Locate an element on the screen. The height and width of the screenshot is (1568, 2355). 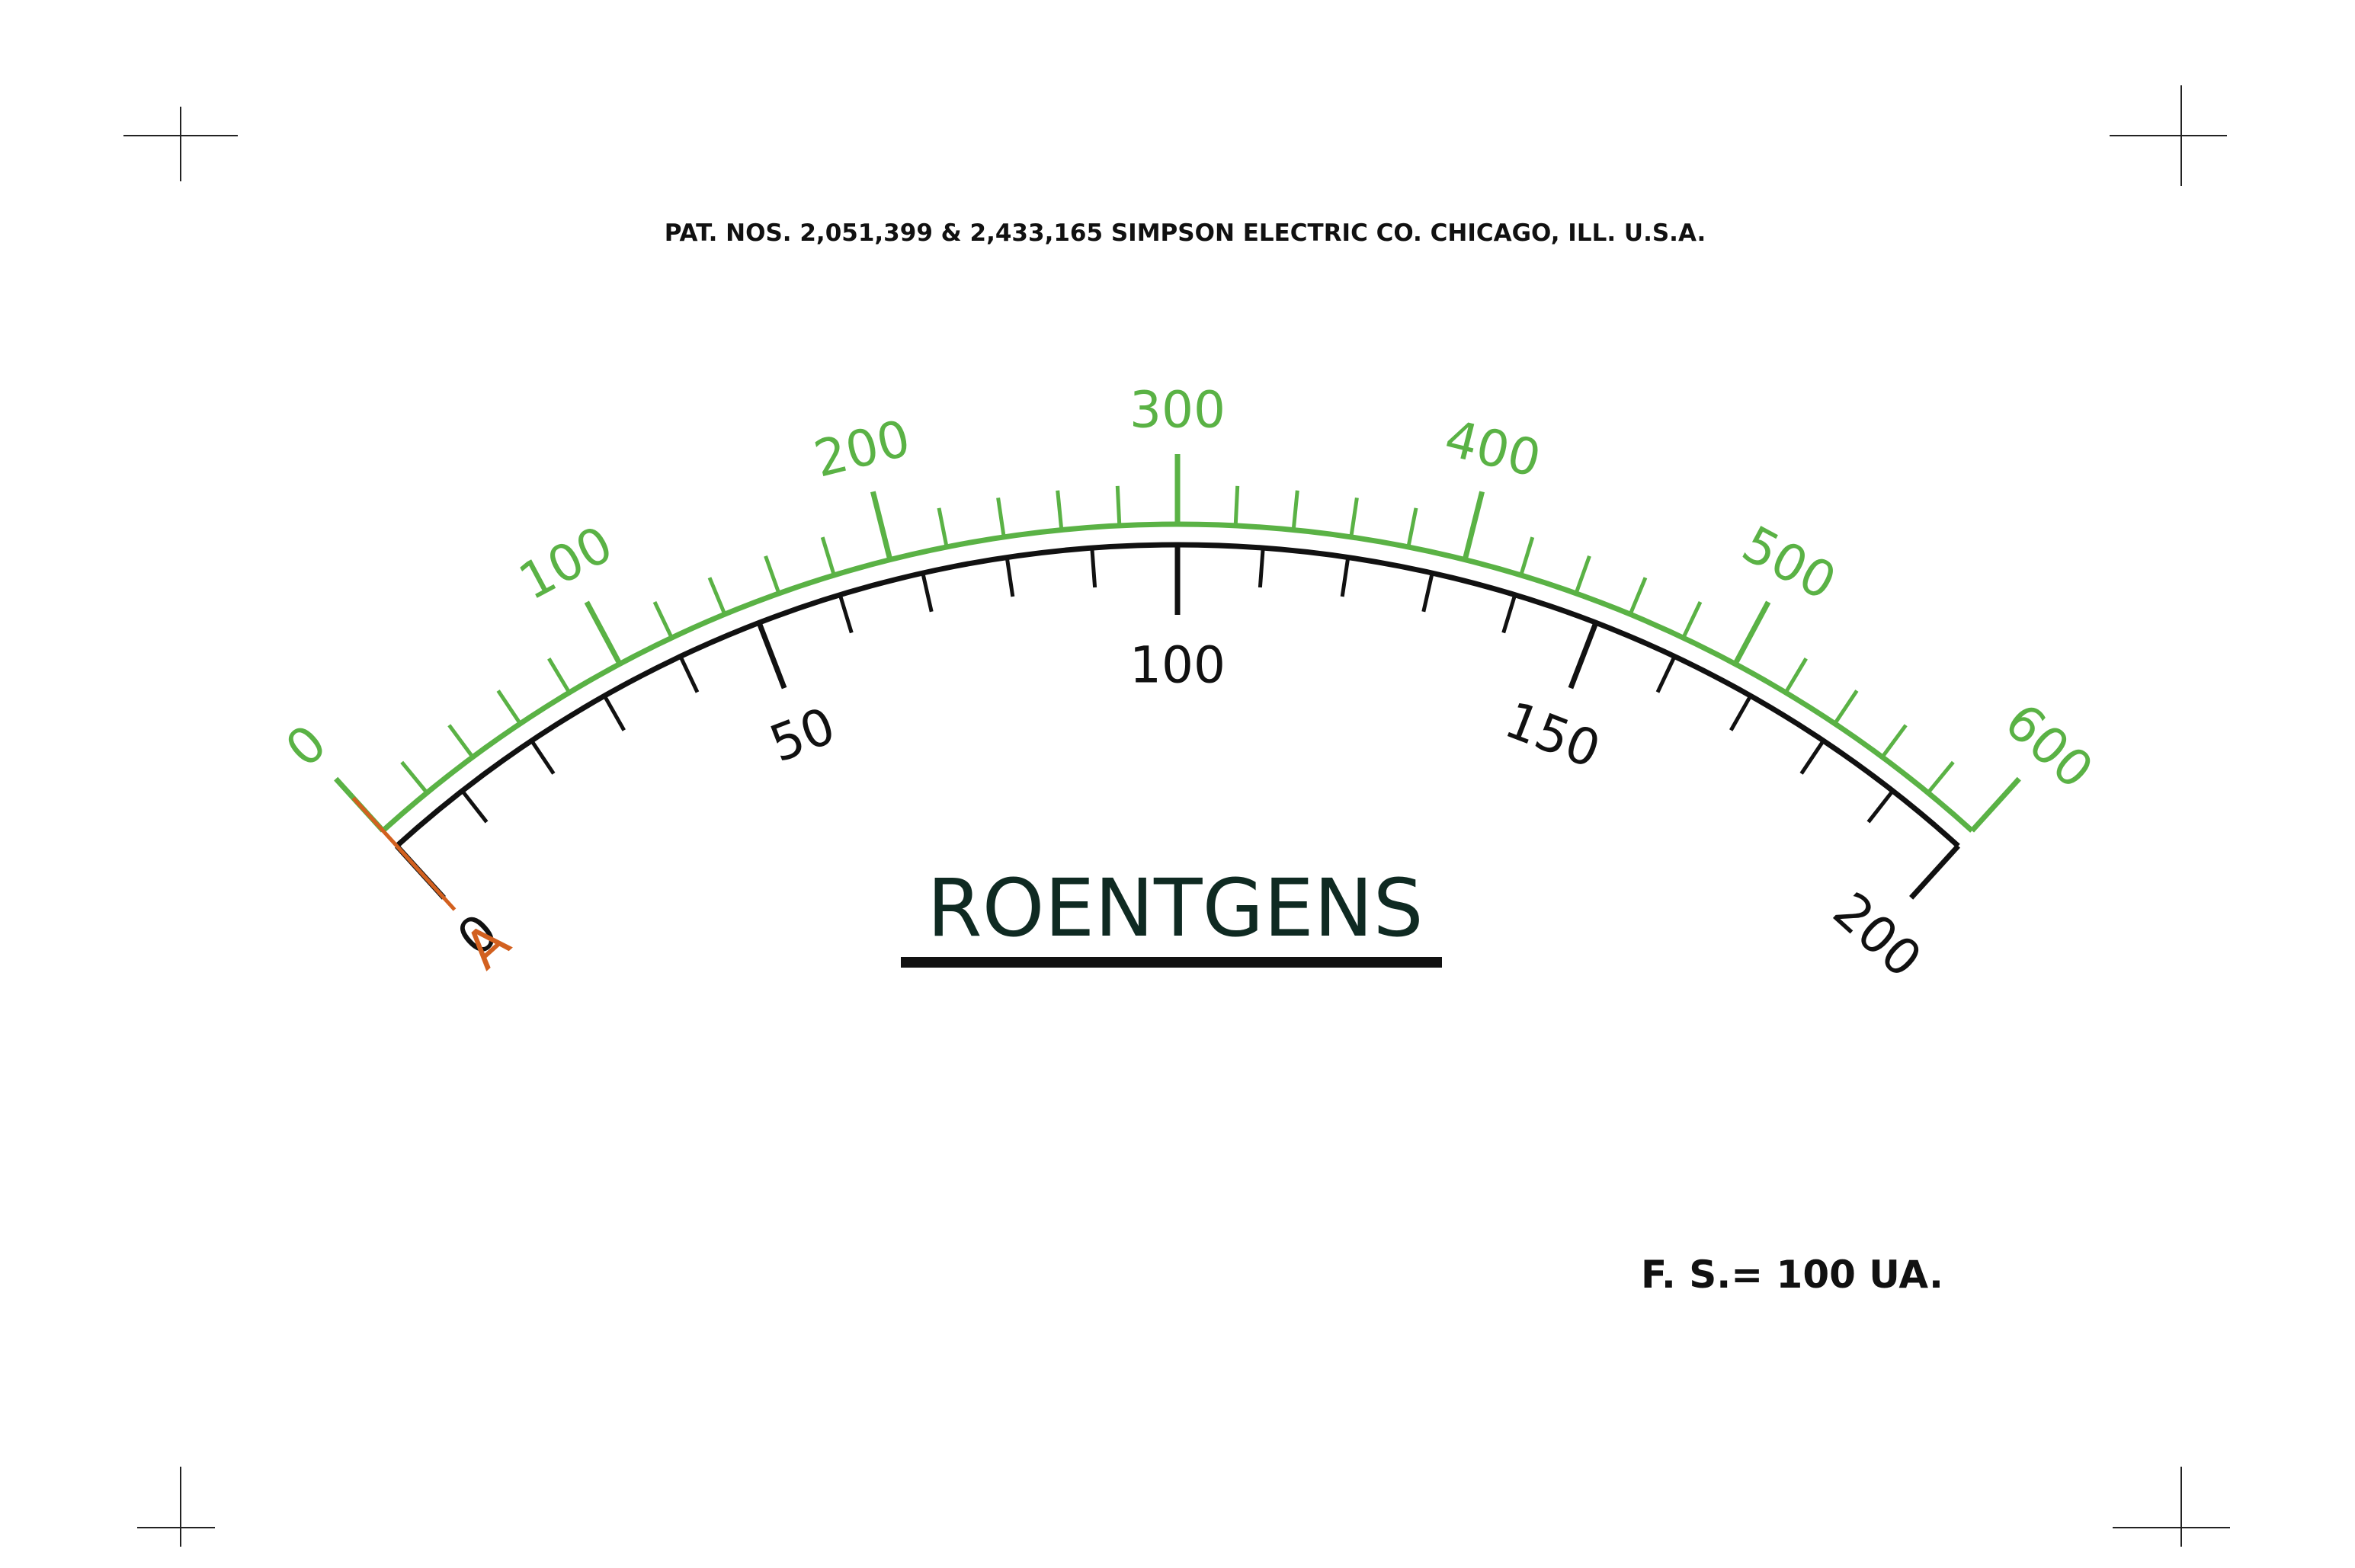
inner-scale-label: 150 is located at coordinates (1552, 734).